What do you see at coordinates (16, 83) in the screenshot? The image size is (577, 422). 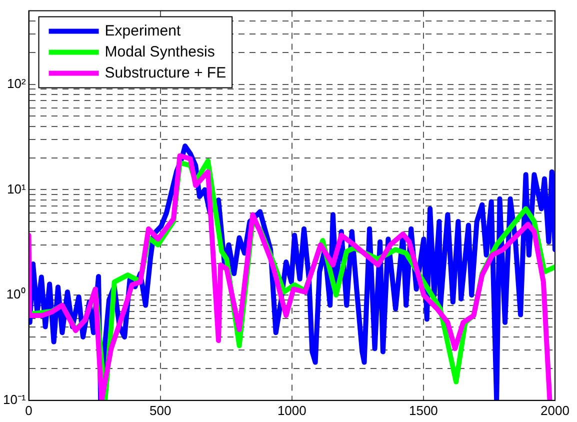 I see `y-tick-label: 10²` at bounding box center [16, 83].